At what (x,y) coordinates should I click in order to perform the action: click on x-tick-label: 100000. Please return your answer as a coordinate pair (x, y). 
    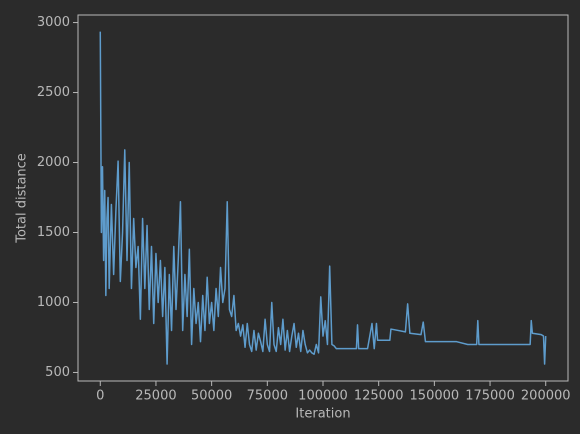
    Looking at the image, I should click on (323, 396).